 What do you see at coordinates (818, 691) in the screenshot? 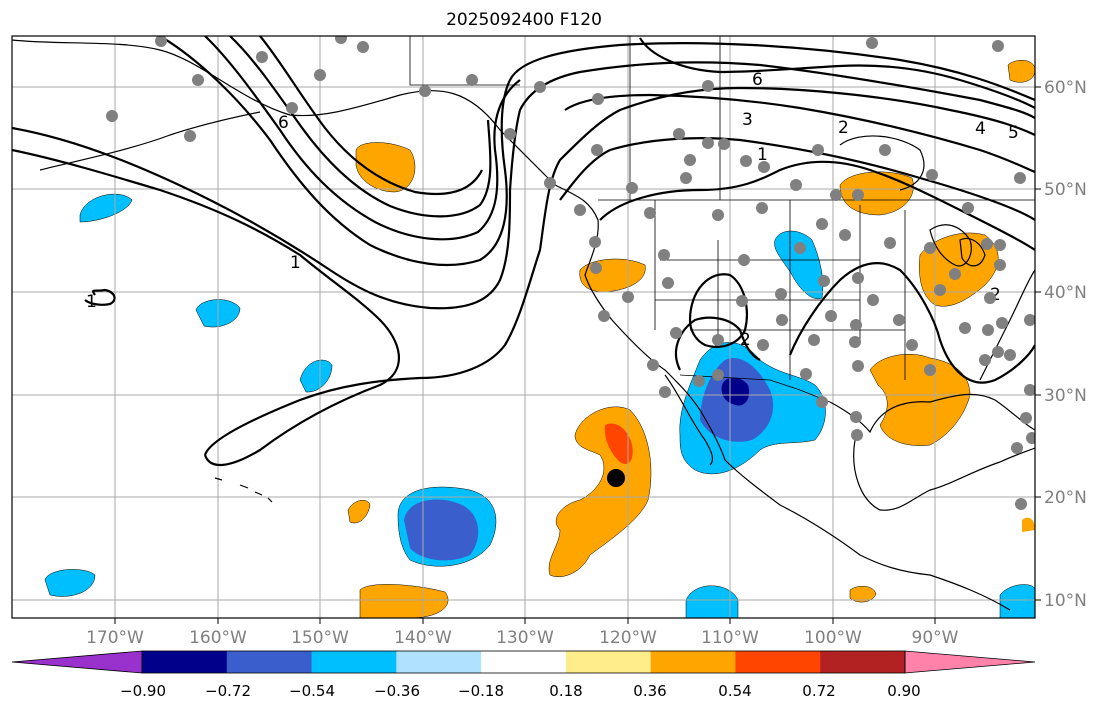
I see `colorbar-tick-label: 0.72` at bounding box center [818, 691].